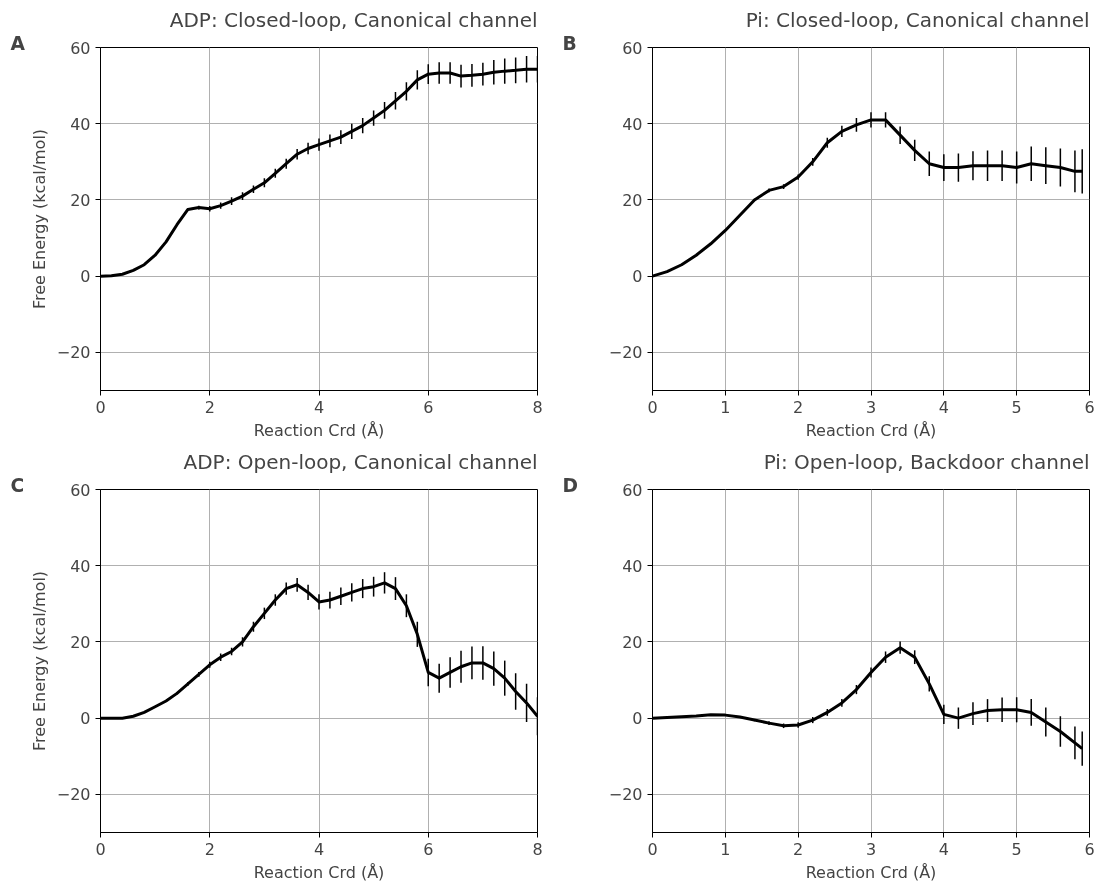 This screenshot has height=885, width=1105. Describe the element at coordinates (569, 43) in the screenshot. I see `text: B` at that location.